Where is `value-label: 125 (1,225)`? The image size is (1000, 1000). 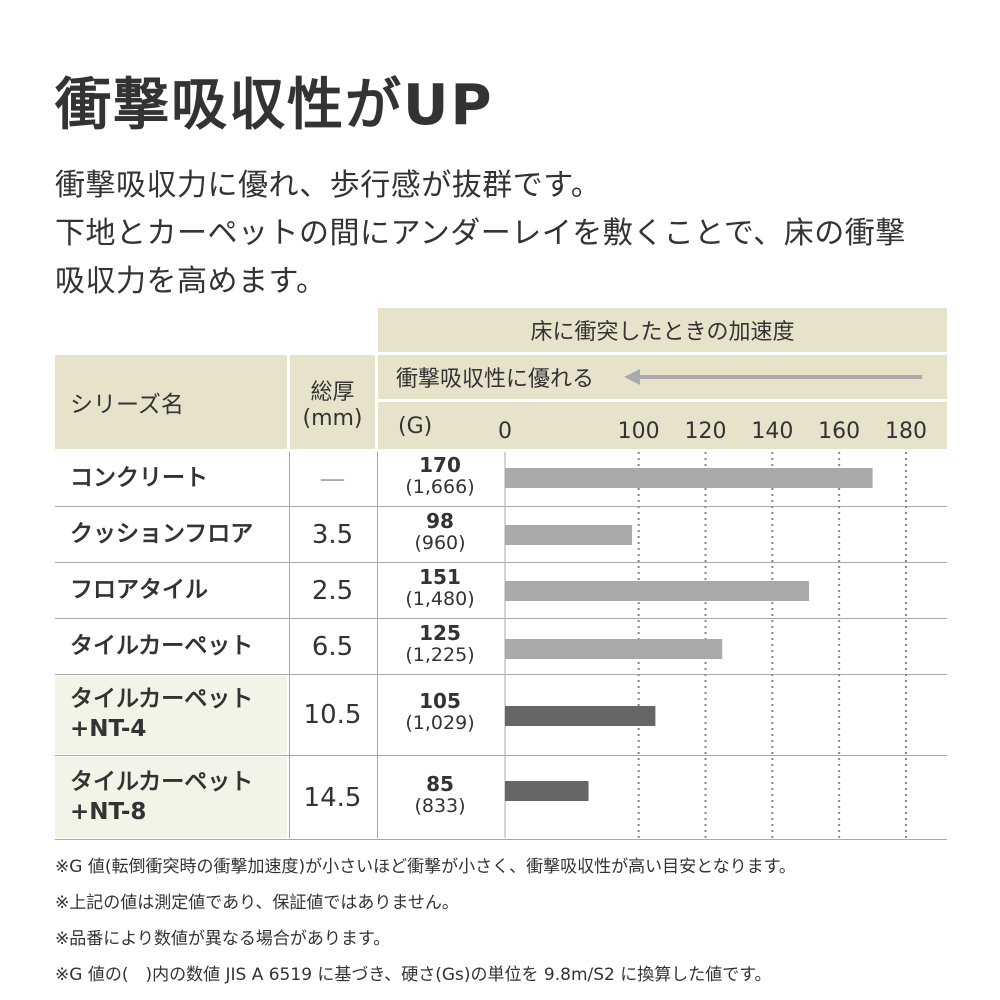 value-label: 125 (1,225) is located at coordinates (440, 644).